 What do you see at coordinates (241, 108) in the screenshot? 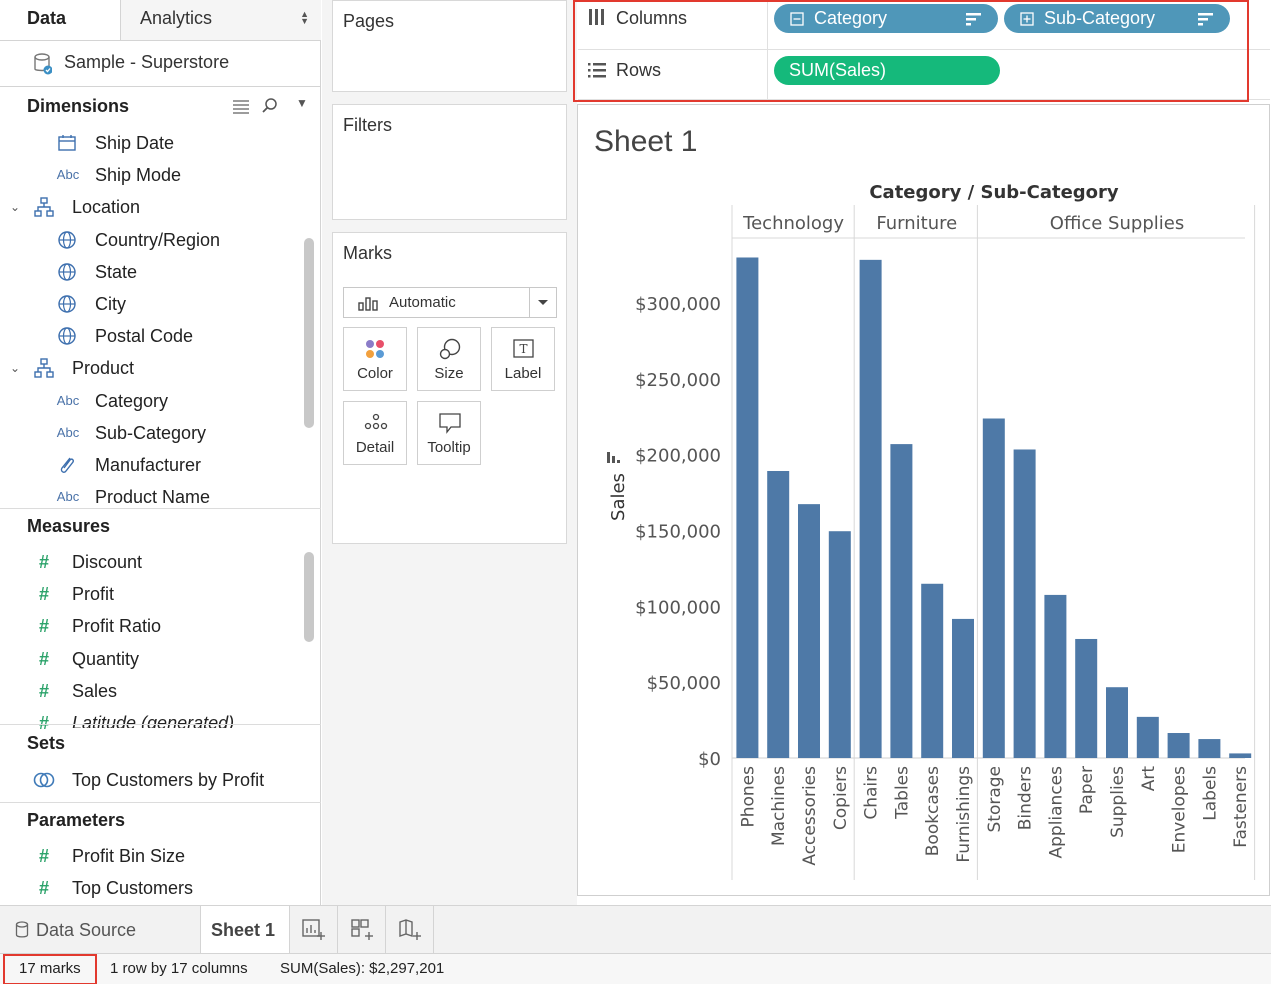
I see `list-view-icon` at bounding box center [241, 108].